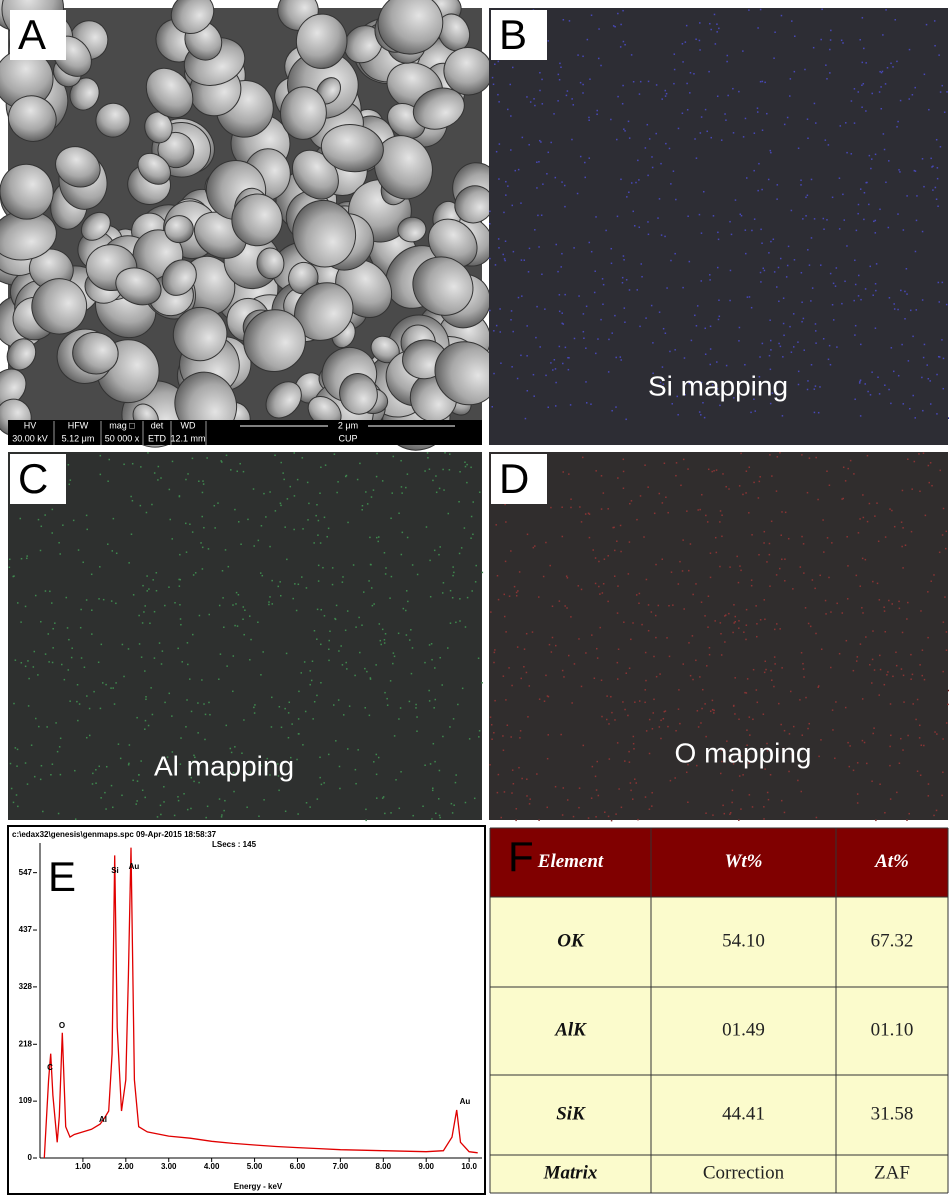 The image size is (949, 1195). What do you see at coordinates (410, 27) in the screenshot?
I see `grain` at bounding box center [410, 27].